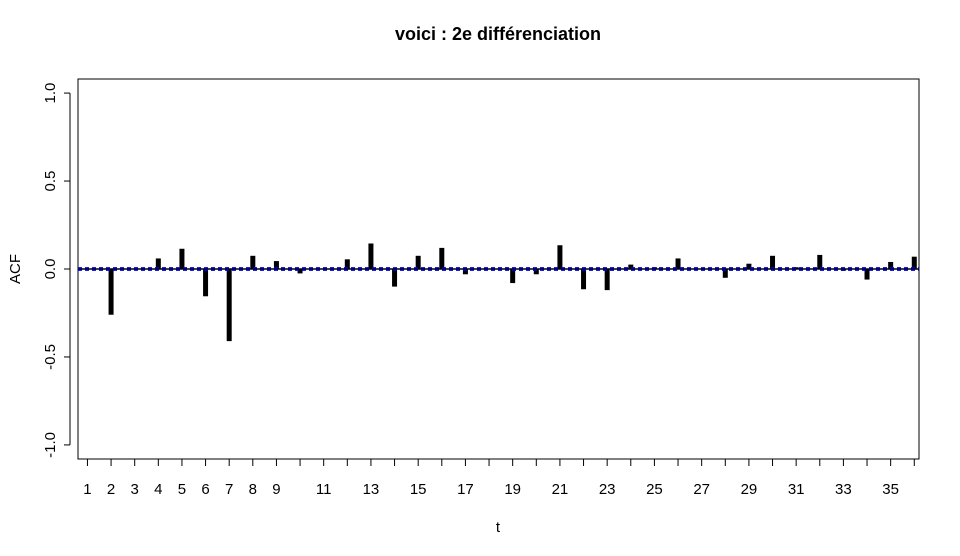 Image resolution: width=960 pixels, height=556 pixels. Describe the element at coordinates (50, 445) in the screenshot. I see `y-tick-label: -1.0` at that location.